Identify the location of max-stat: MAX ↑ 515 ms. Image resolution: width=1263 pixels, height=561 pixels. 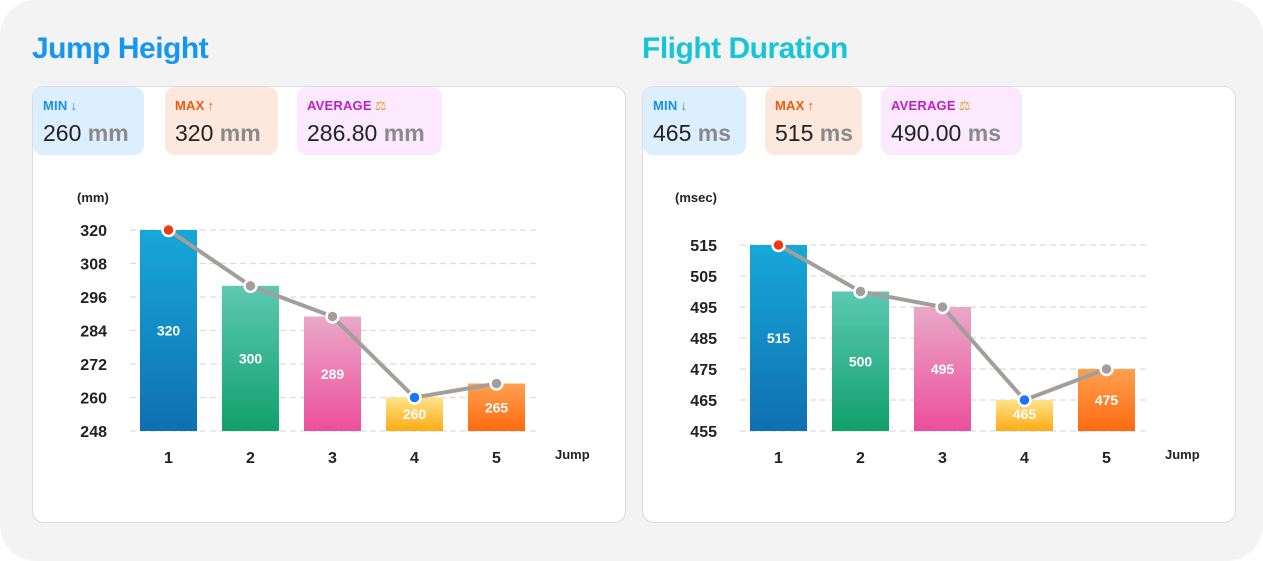
(813, 121).